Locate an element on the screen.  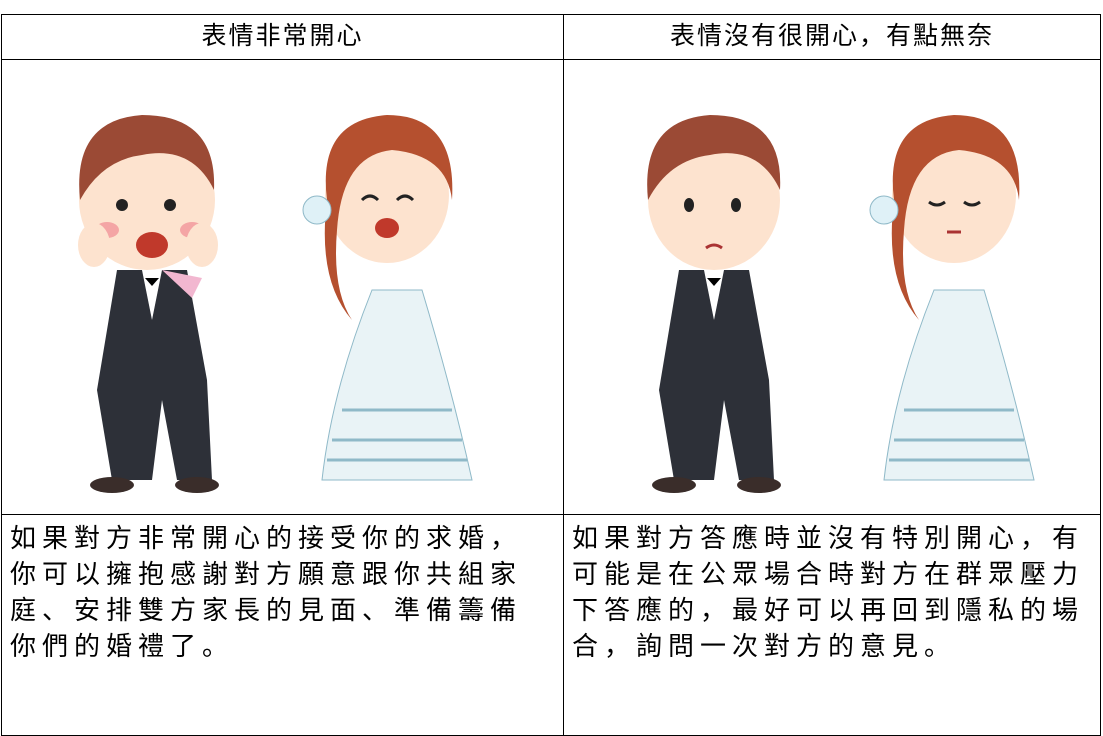
text-line: 可能是在公眾場合時對方在群眾壓力 is located at coordinates (828, 574).